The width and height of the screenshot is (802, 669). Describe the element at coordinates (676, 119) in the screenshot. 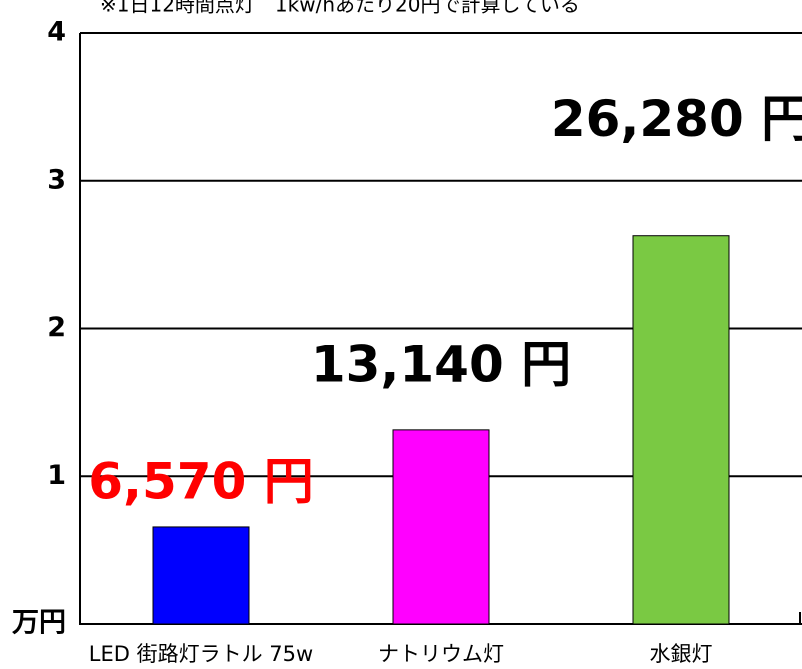

I see `value-label: 26,280 円` at that location.